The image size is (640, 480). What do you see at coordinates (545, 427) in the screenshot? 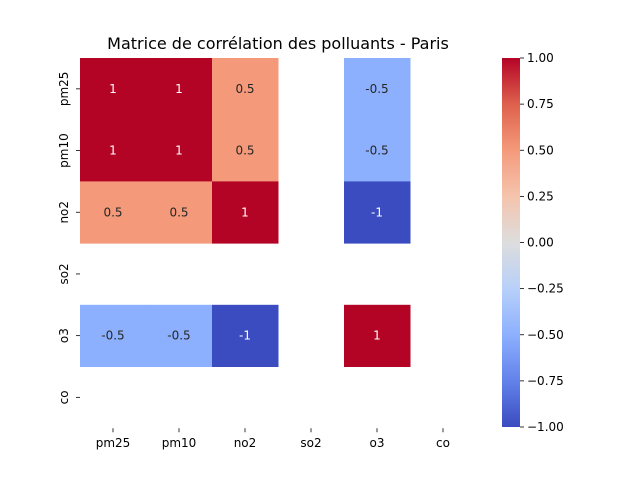
I see `colorbar-tick-label: −1.00` at bounding box center [545, 427].